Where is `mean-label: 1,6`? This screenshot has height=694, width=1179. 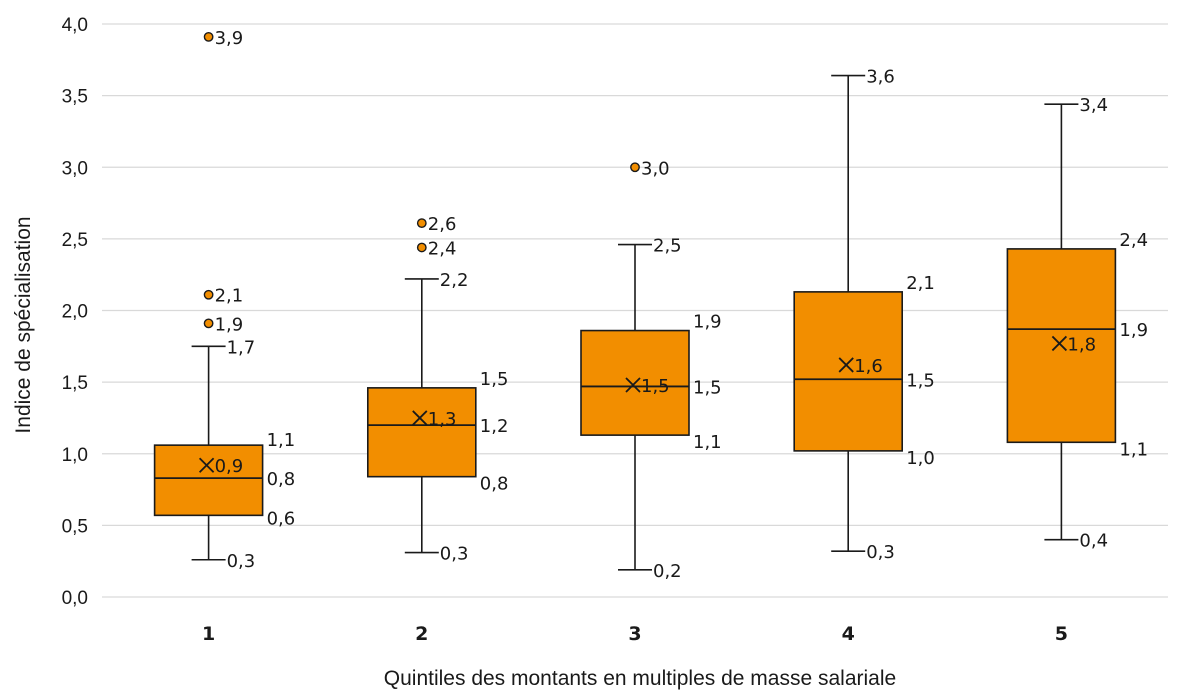 mean-label: 1,6 is located at coordinates (868, 366).